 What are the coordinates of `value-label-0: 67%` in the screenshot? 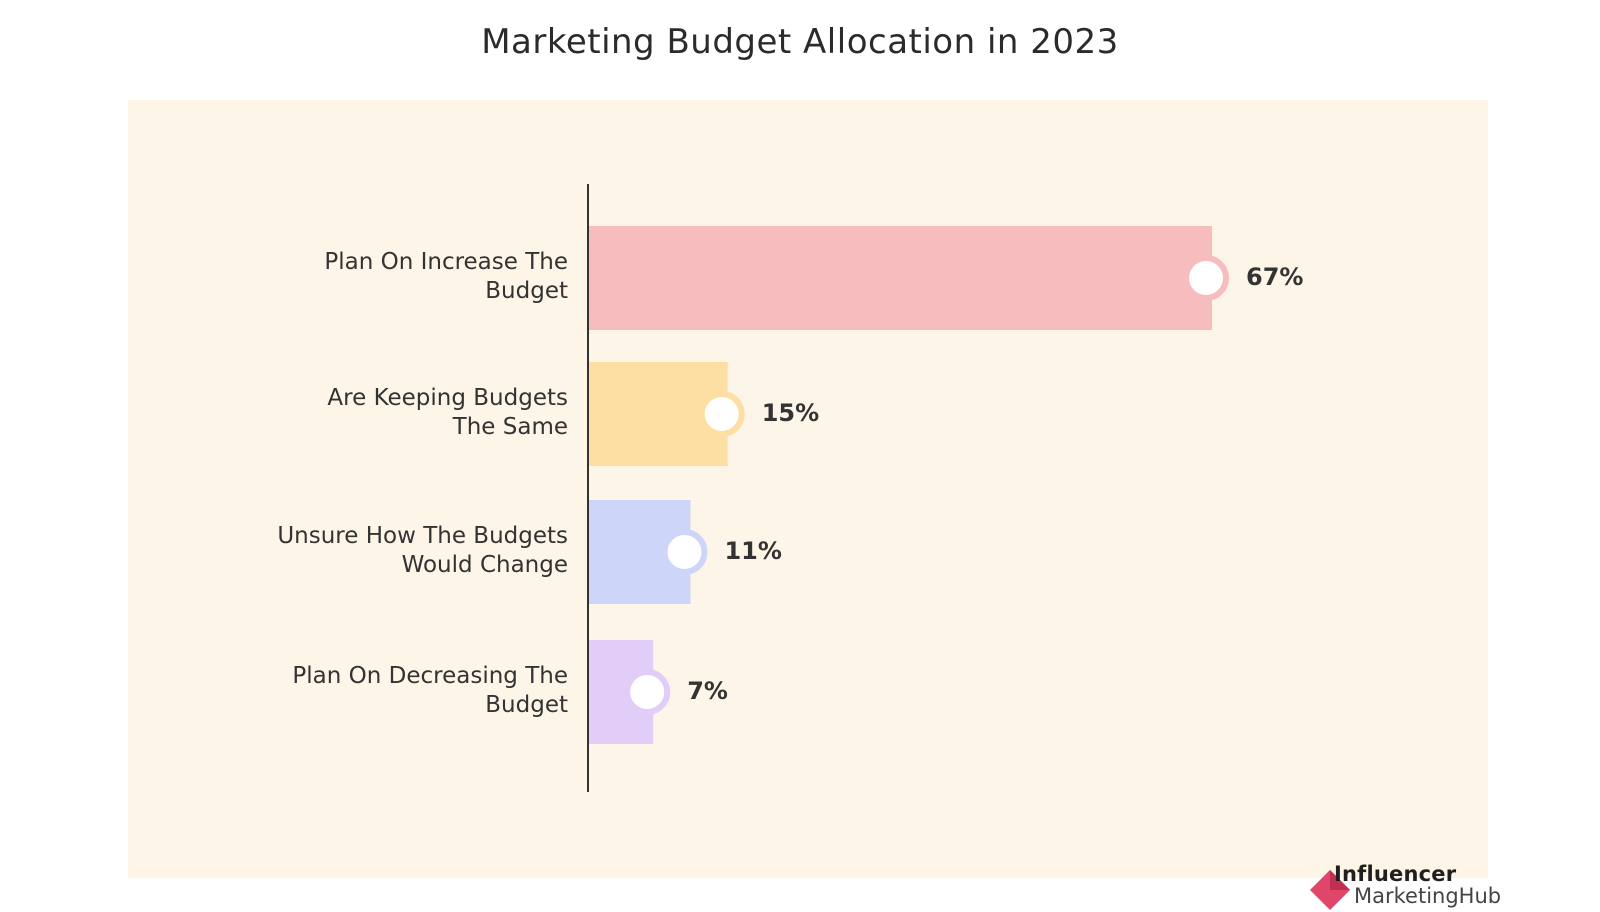 It's located at (1275, 277).